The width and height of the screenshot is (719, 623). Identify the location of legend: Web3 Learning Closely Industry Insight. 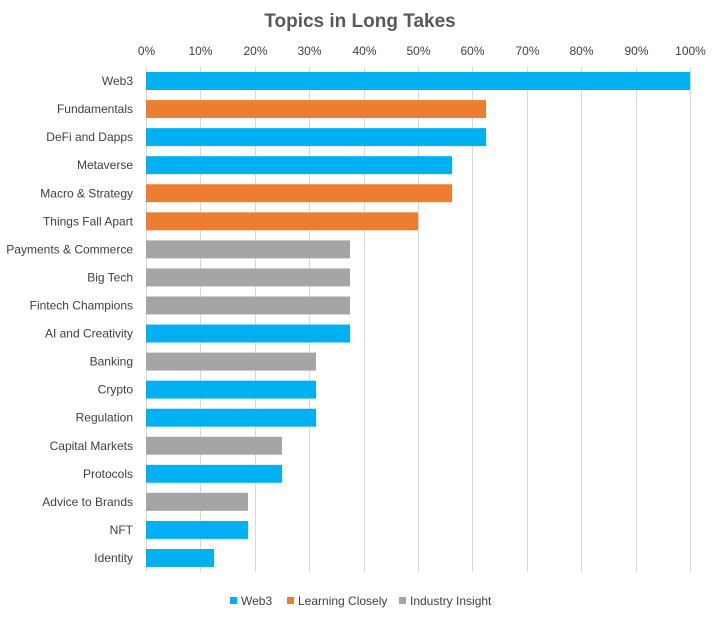
(361, 601).